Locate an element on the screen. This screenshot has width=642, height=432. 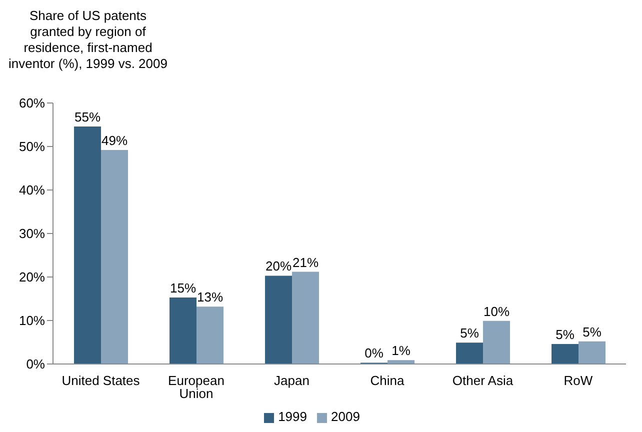
x-tick-label: Japan is located at coordinates (292, 380).